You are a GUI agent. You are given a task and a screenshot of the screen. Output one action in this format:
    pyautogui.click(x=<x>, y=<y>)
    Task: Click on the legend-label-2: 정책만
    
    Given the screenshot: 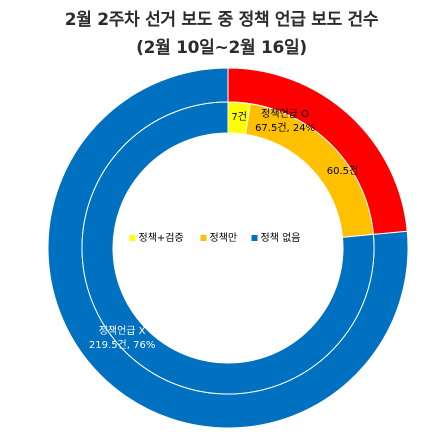 What is the action you would take?
    pyautogui.click(x=224, y=238)
    